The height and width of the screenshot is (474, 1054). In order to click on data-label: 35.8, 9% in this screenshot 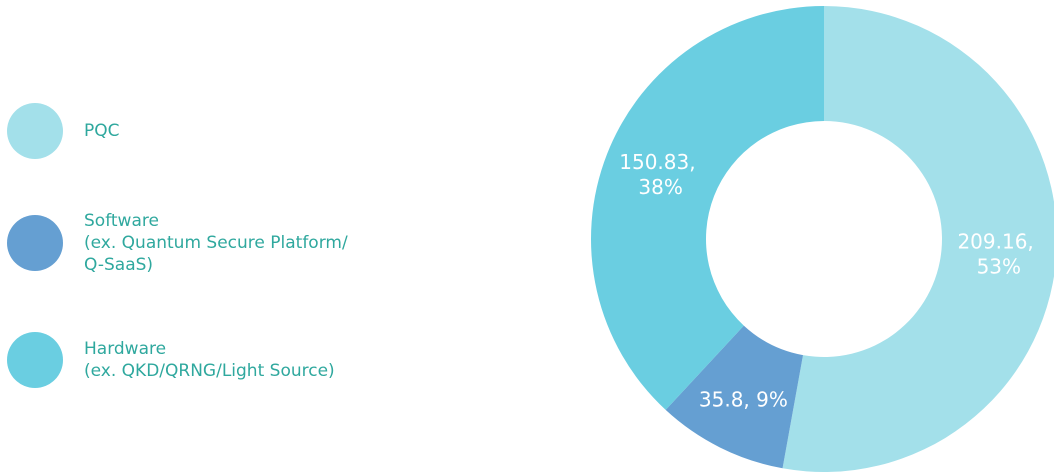, I will do `click(743, 399)`.